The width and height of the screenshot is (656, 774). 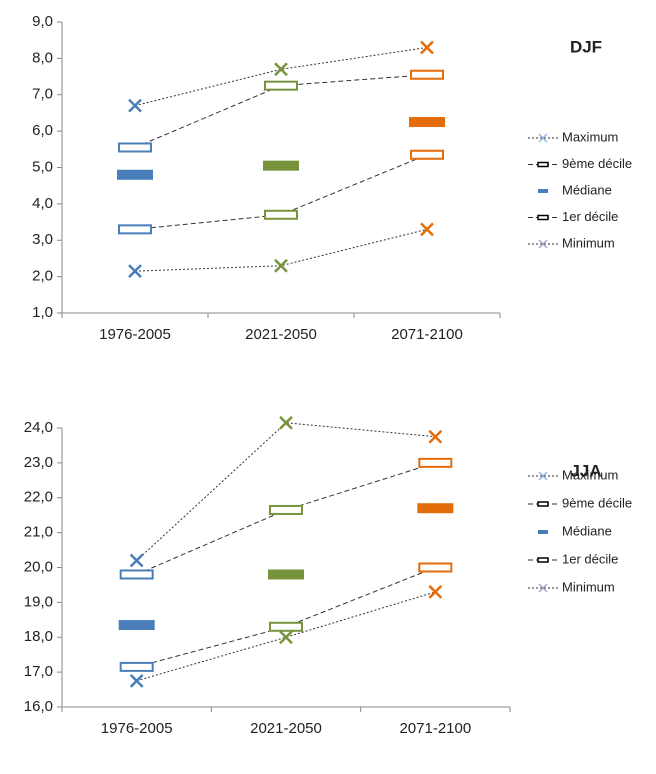 What do you see at coordinates (42, 57) in the screenshot?
I see `y-tick-label: 8,0` at bounding box center [42, 57].